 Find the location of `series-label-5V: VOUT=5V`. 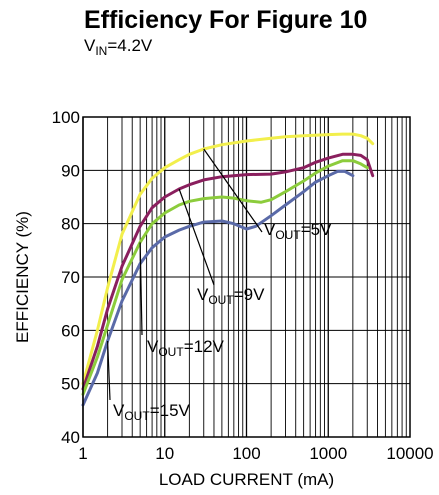

series-label-5V: VOUT=5V is located at coordinates (298, 231).